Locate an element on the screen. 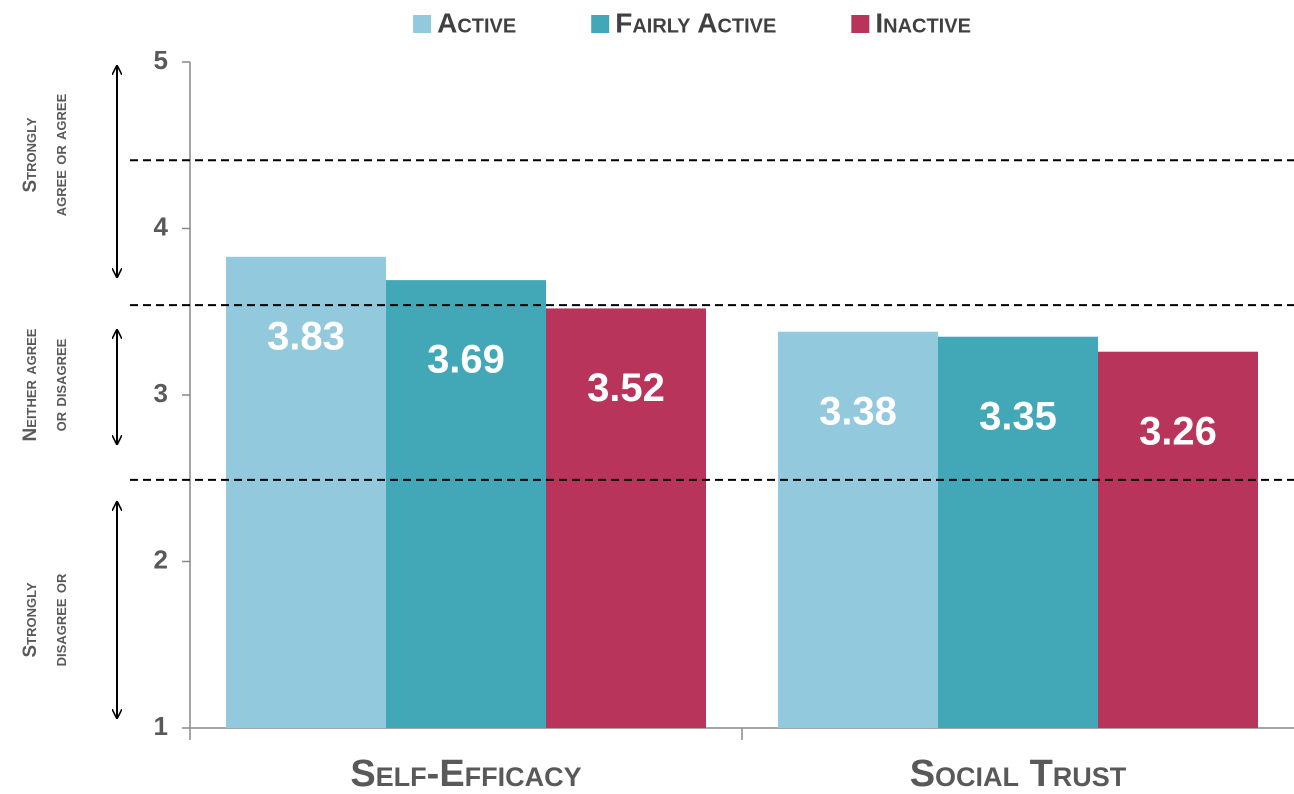 The width and height of the screenshot is (1294, 794). value-label: 3.26 is located at coordinates (1178, 431).